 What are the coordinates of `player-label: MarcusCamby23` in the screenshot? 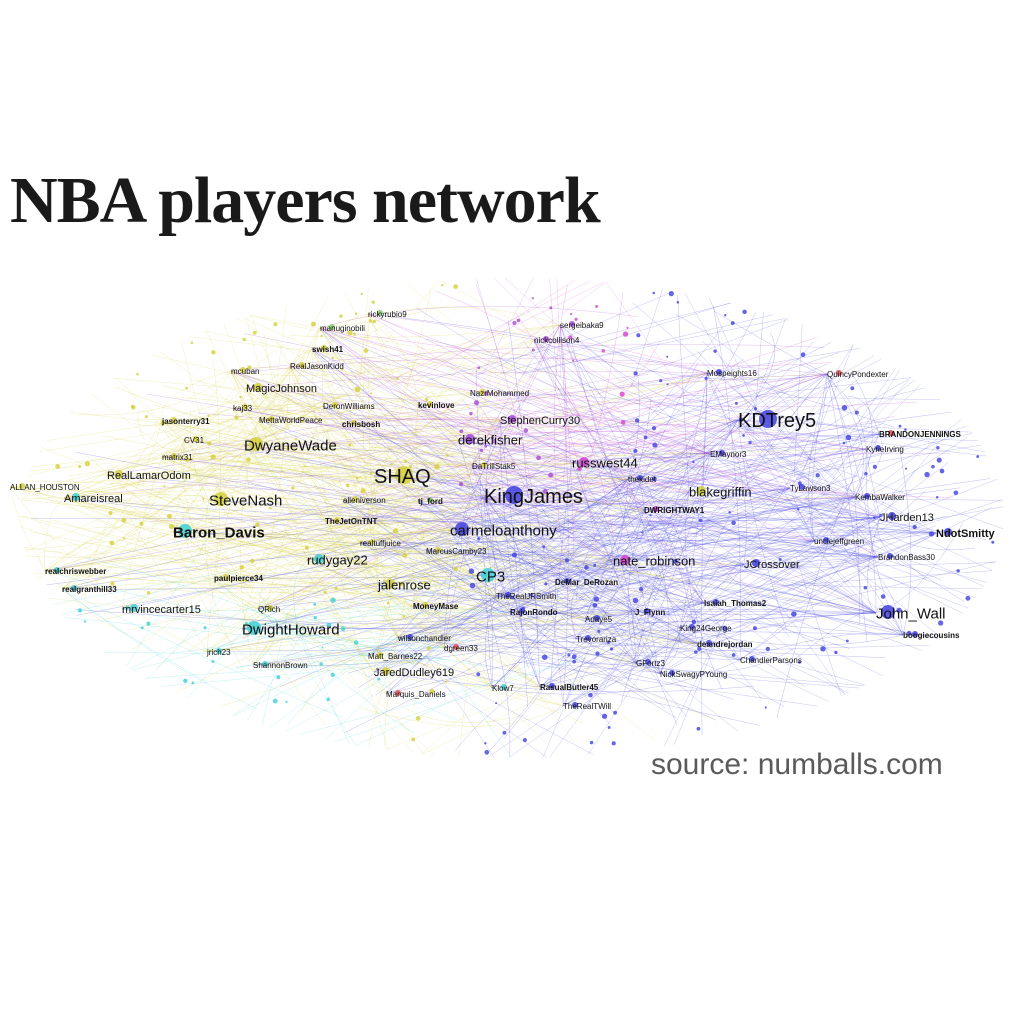 It's located at (456, 551).